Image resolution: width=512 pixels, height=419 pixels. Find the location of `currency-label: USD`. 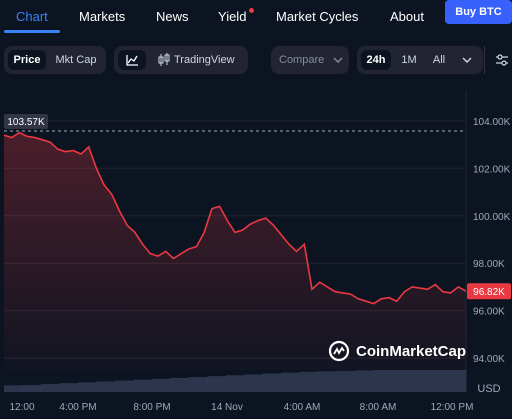

currency-label: USD is located at coordinates (488, 389).